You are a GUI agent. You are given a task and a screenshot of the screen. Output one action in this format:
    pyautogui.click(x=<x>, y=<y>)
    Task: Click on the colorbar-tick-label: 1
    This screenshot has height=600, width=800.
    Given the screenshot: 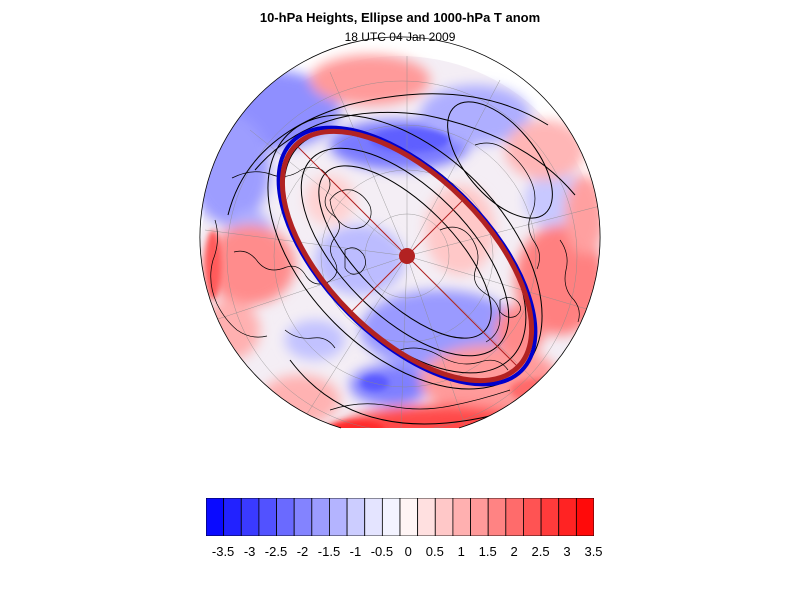 What is the action you would take?
    pyautogui.click(x=461, y=551)
    